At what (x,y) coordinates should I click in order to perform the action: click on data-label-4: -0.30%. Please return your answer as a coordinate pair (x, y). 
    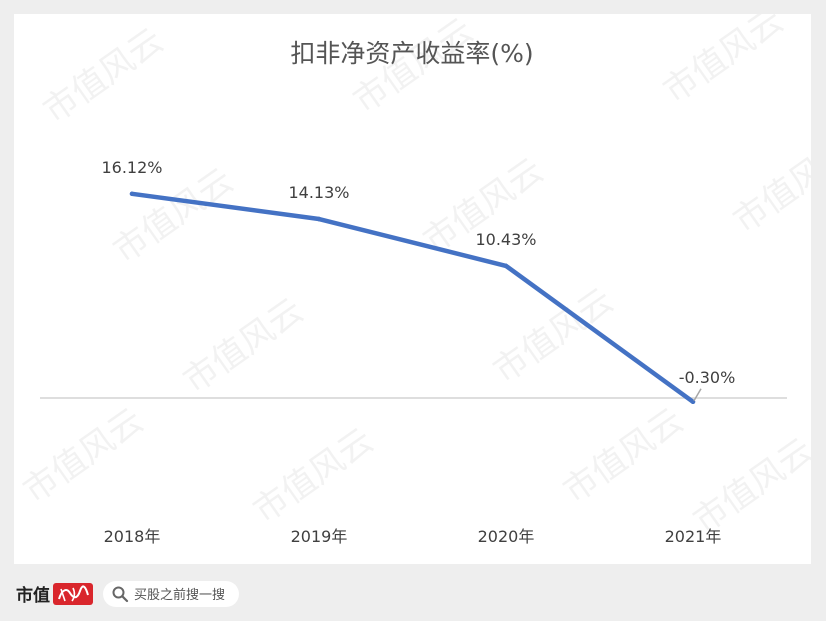
    Looking at the image, I should click on (707, 377).